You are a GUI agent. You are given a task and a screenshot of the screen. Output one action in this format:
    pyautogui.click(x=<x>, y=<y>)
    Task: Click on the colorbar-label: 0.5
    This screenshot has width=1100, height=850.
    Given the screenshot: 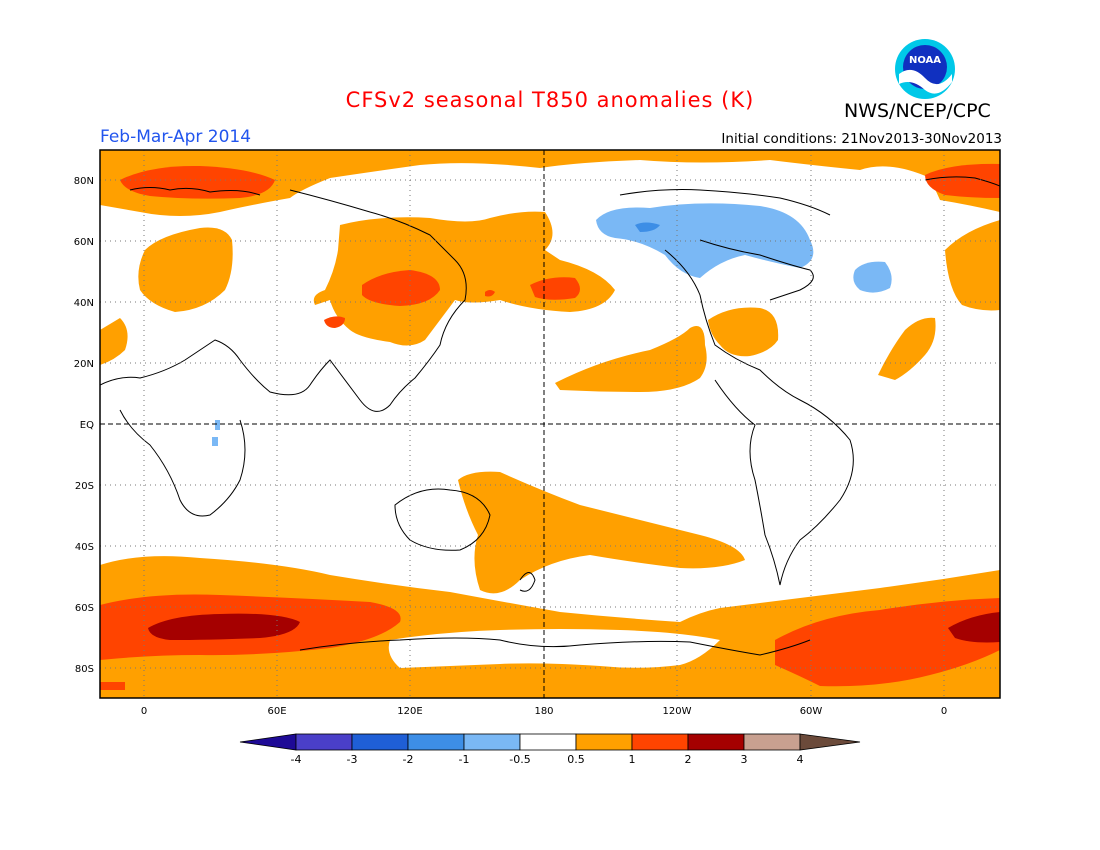 What is the action you would take?
    pyautogui.click(x=576, y=759)
    